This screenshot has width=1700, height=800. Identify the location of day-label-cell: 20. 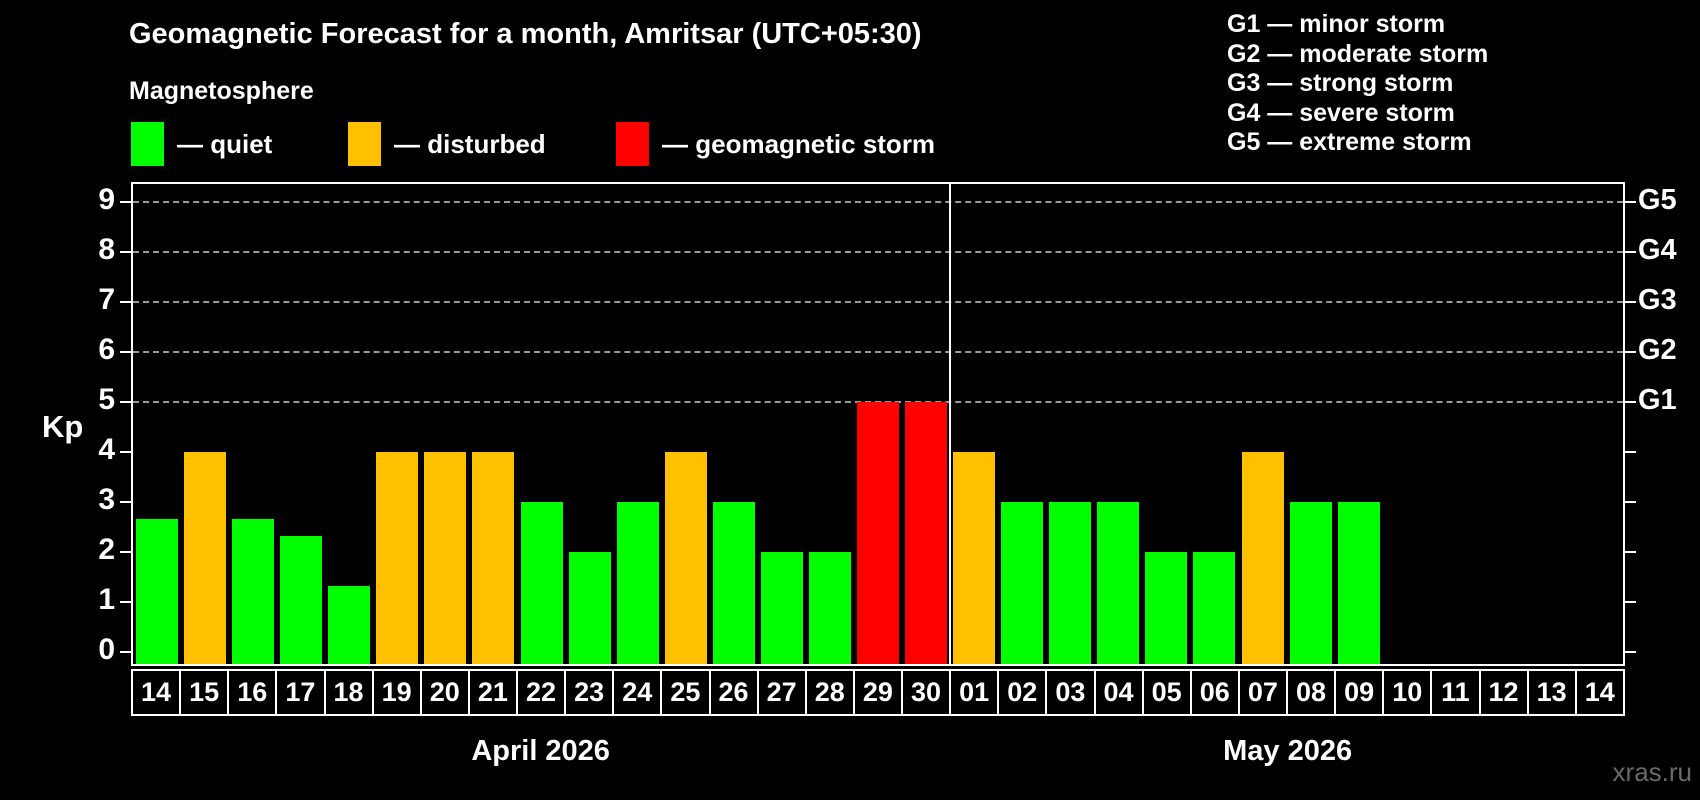
(446, 692).